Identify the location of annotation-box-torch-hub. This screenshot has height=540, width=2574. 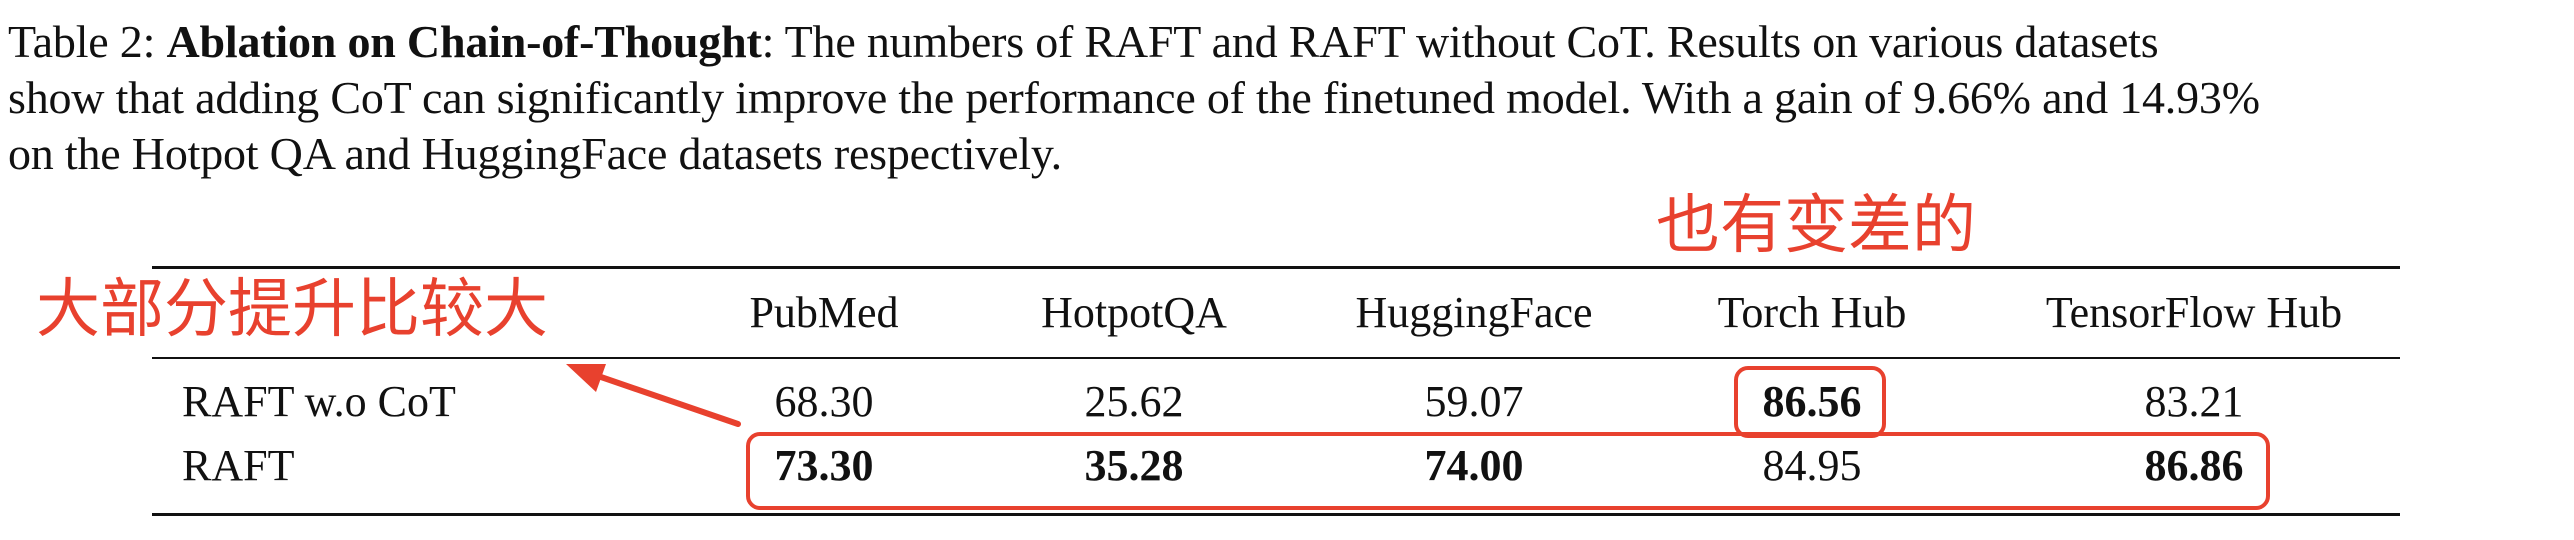
(1810, 402).